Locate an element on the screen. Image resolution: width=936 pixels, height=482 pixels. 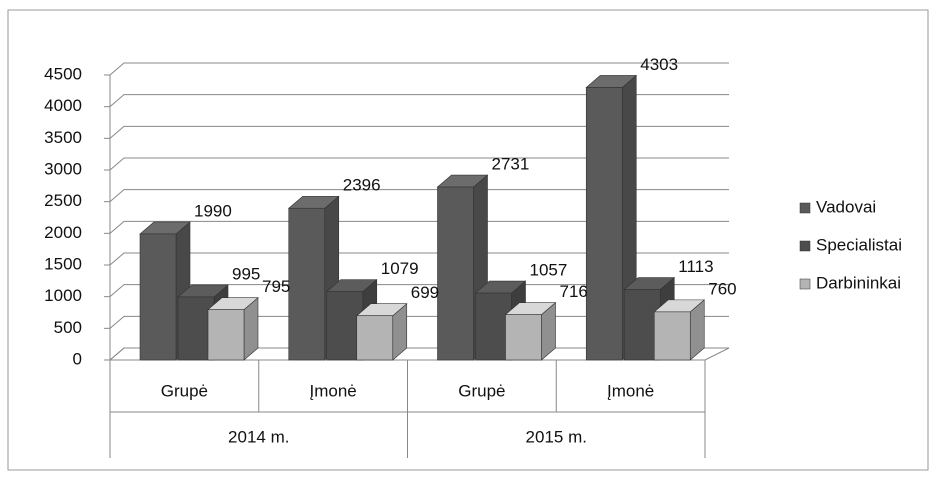
data-label: 795 is located at coordinates (276, 286).